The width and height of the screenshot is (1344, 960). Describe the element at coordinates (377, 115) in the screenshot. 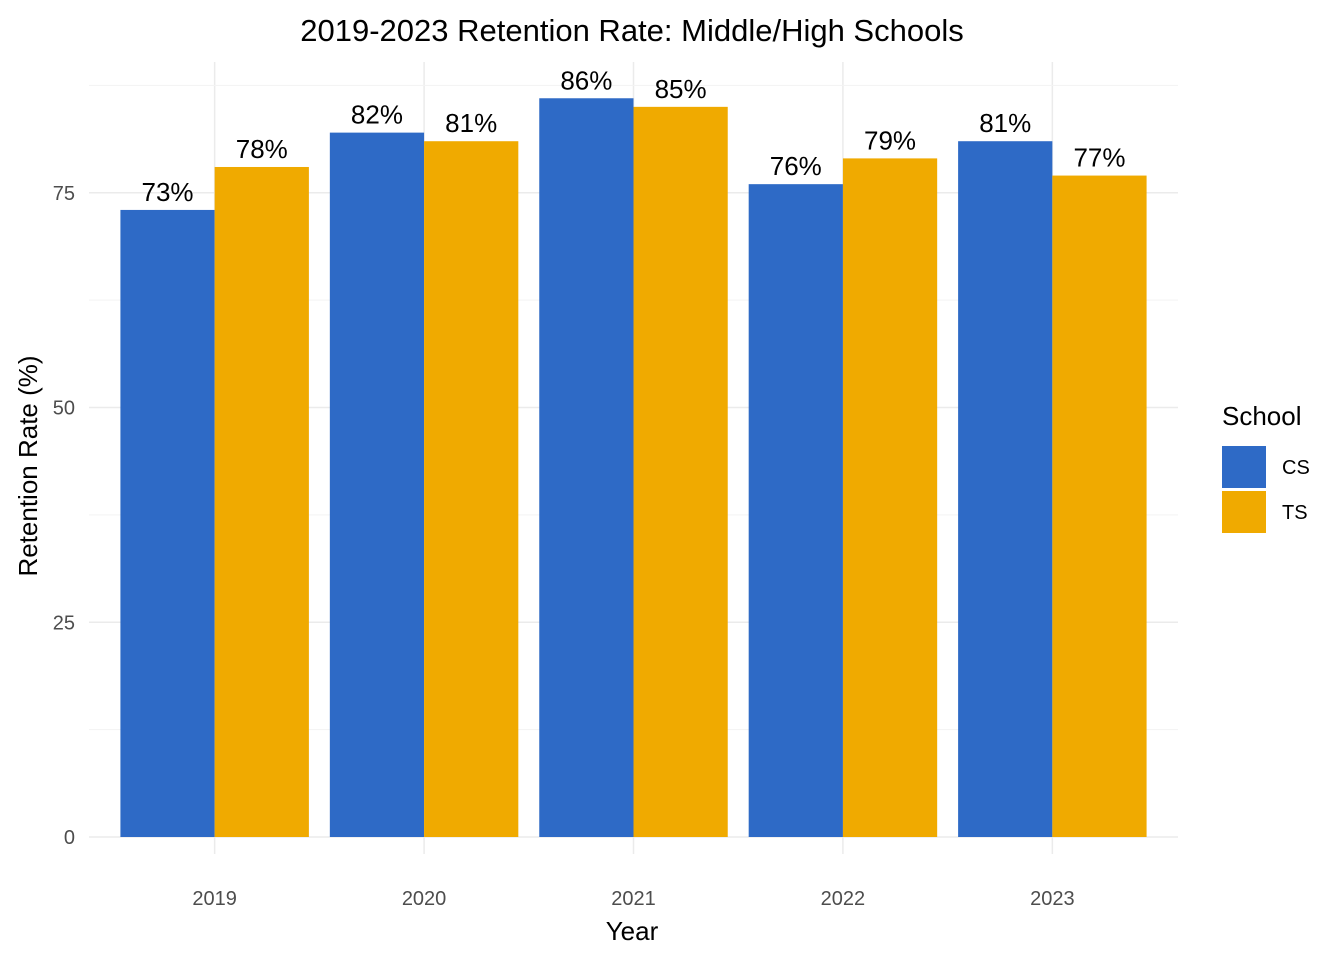

I see `data-label: 82%` at that location.